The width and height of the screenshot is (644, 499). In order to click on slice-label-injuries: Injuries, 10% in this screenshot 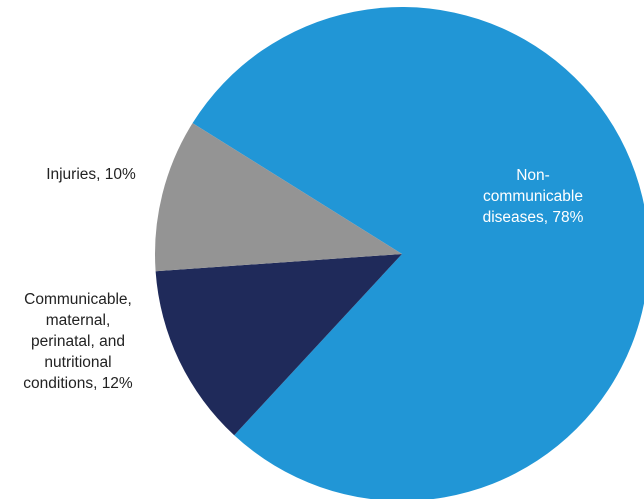, I will do `click(91, 174)`.